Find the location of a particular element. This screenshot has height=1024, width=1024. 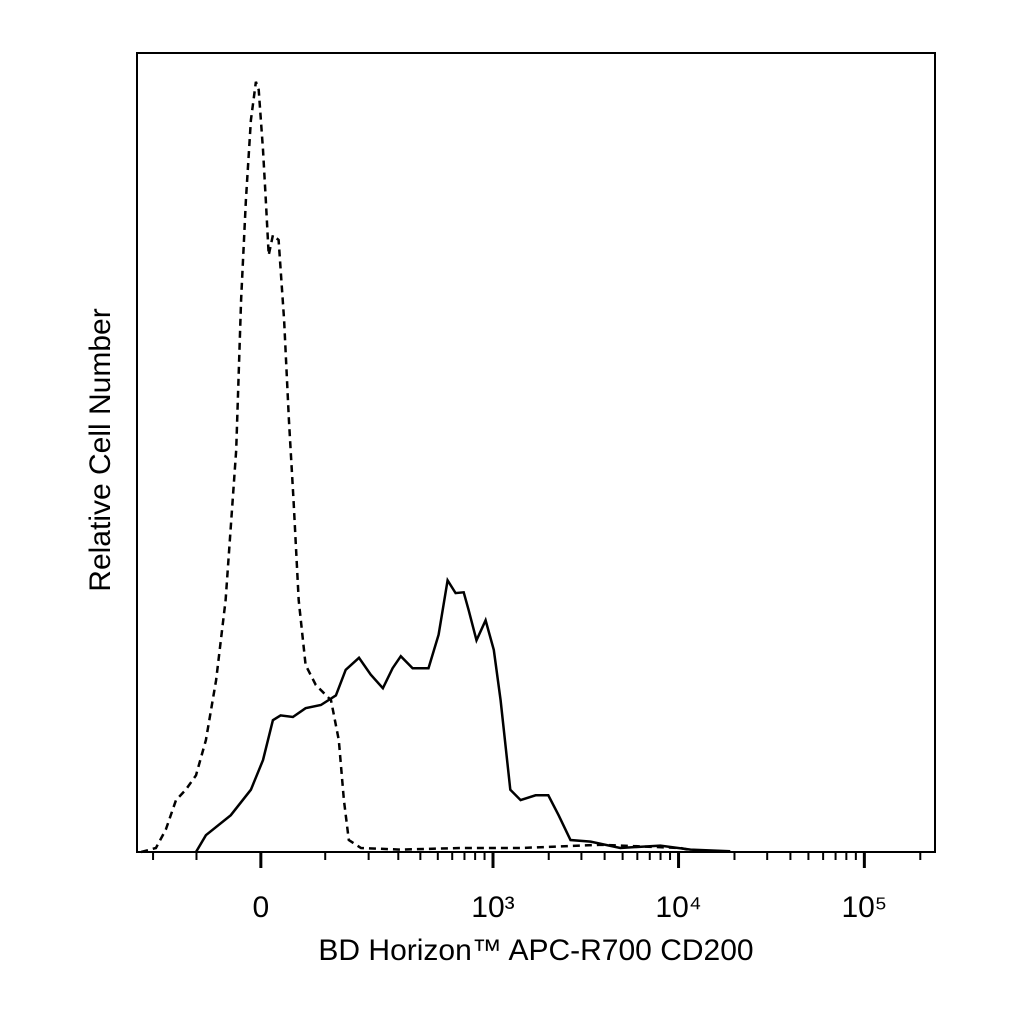

x-tick-label: 10⁵ is located at coordinates (864, 907).